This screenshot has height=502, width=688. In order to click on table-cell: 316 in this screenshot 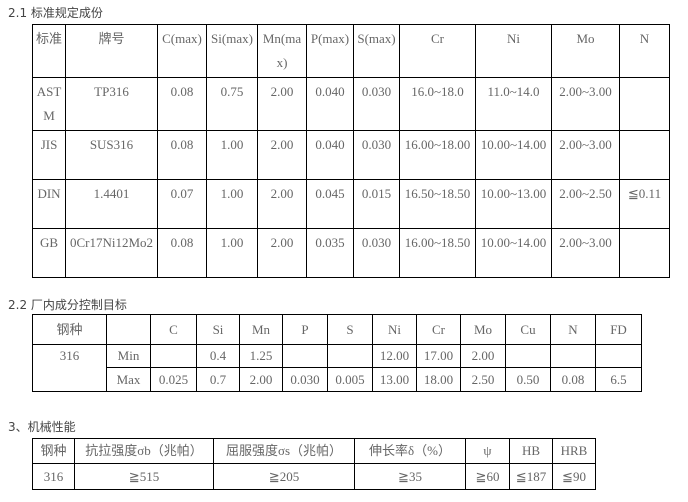, I will do `click(53, 476)`.